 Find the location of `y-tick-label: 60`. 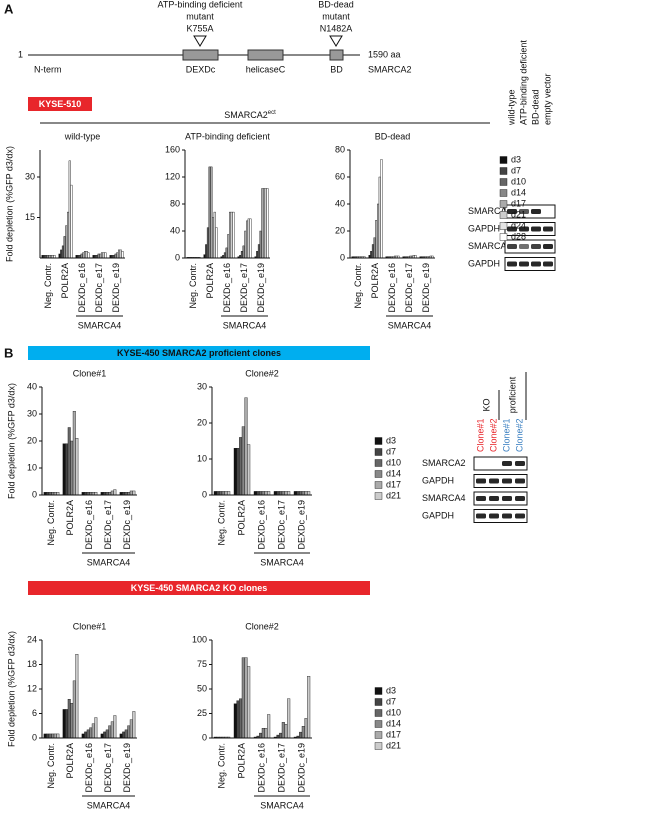

y-tick-label: 60 is located at coordinates (340, 176).